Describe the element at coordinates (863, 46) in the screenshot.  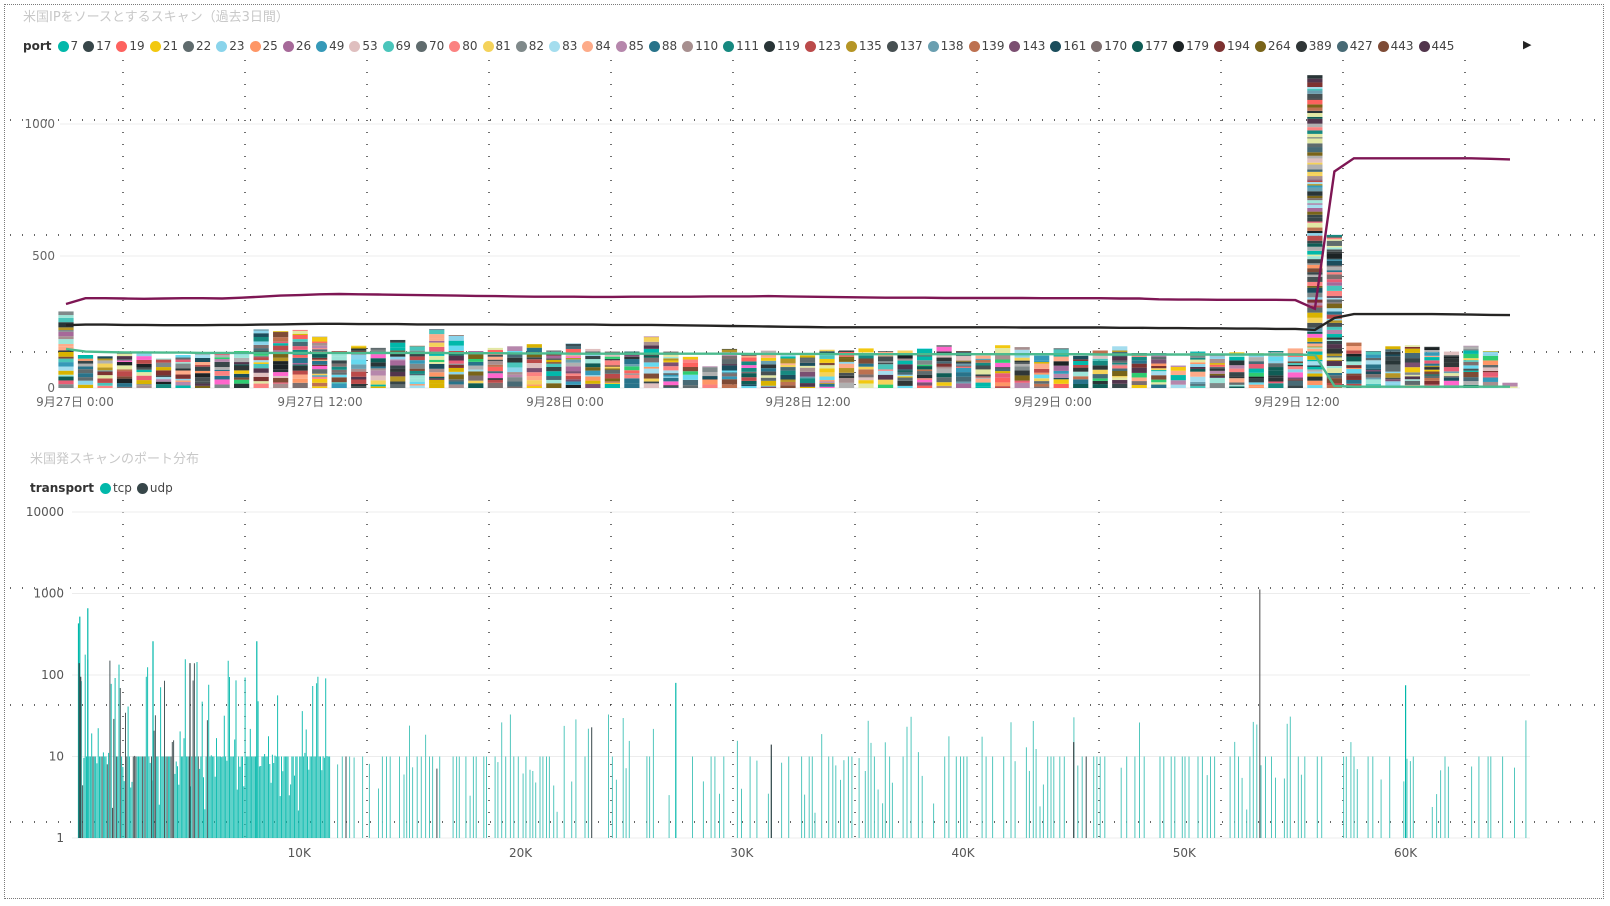
I see `legend-item-port-135: 135` at that location.